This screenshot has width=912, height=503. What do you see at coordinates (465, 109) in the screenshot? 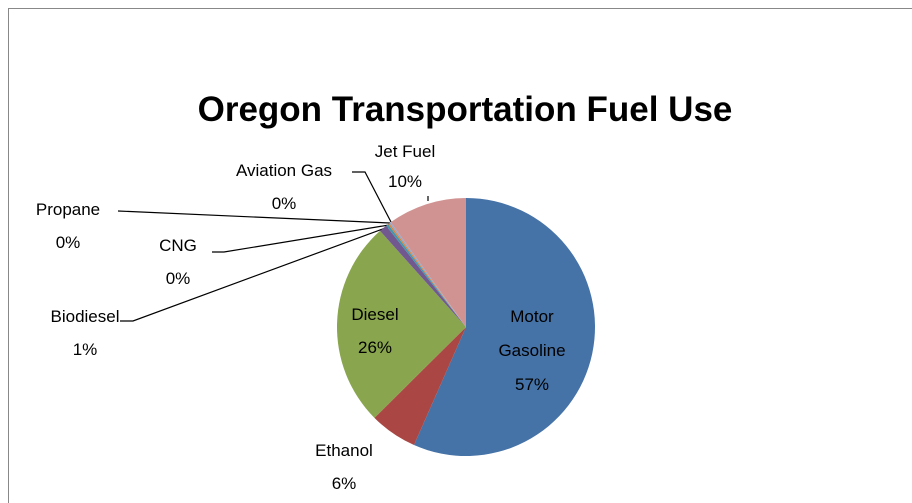
I see `chart-title: Oregon Transportation Fuel Use` at bounding box center [465, 109].